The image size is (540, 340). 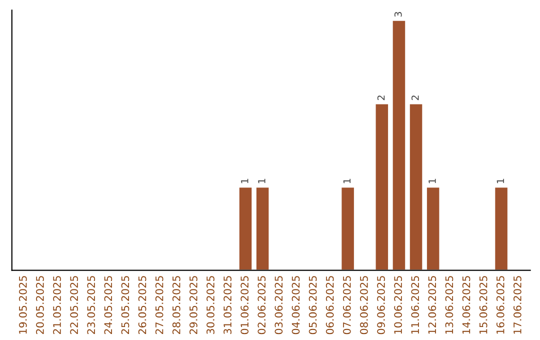 I want to click on x-tick-label: 14.06.2025, so click(x=466, y=305).